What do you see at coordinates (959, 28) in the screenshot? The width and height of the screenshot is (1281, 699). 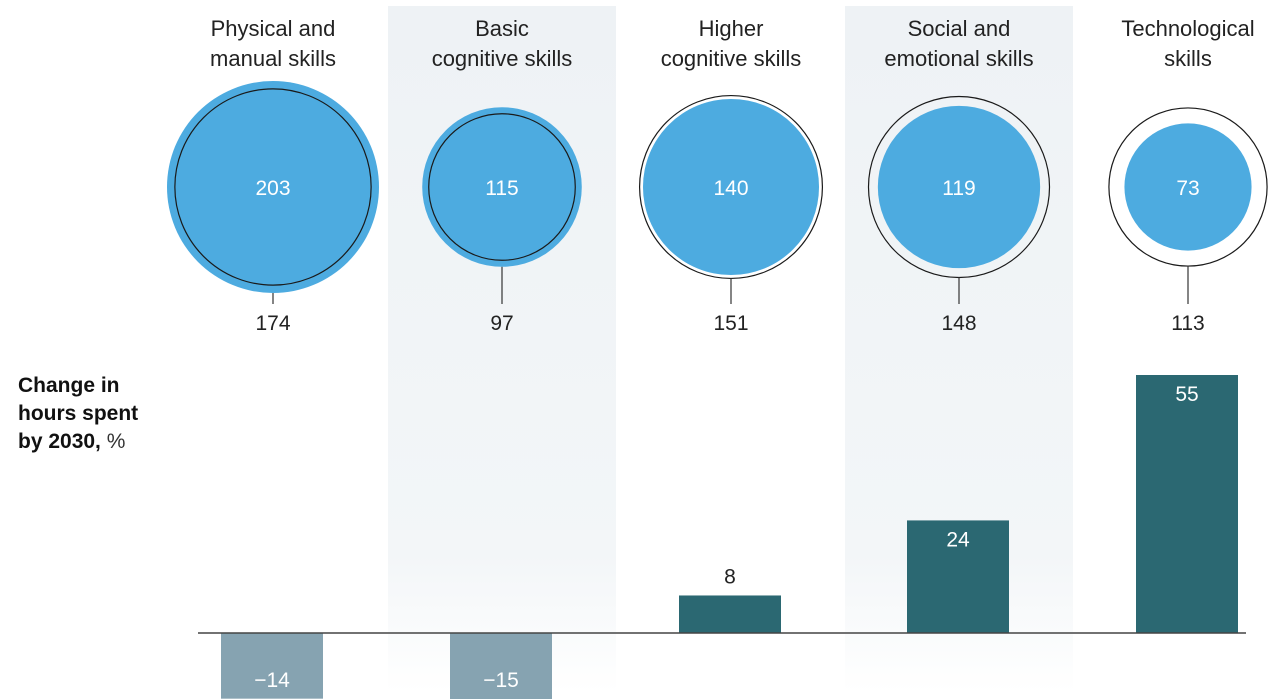 I see `category-label: Social and` at bounding box center [959, 28].